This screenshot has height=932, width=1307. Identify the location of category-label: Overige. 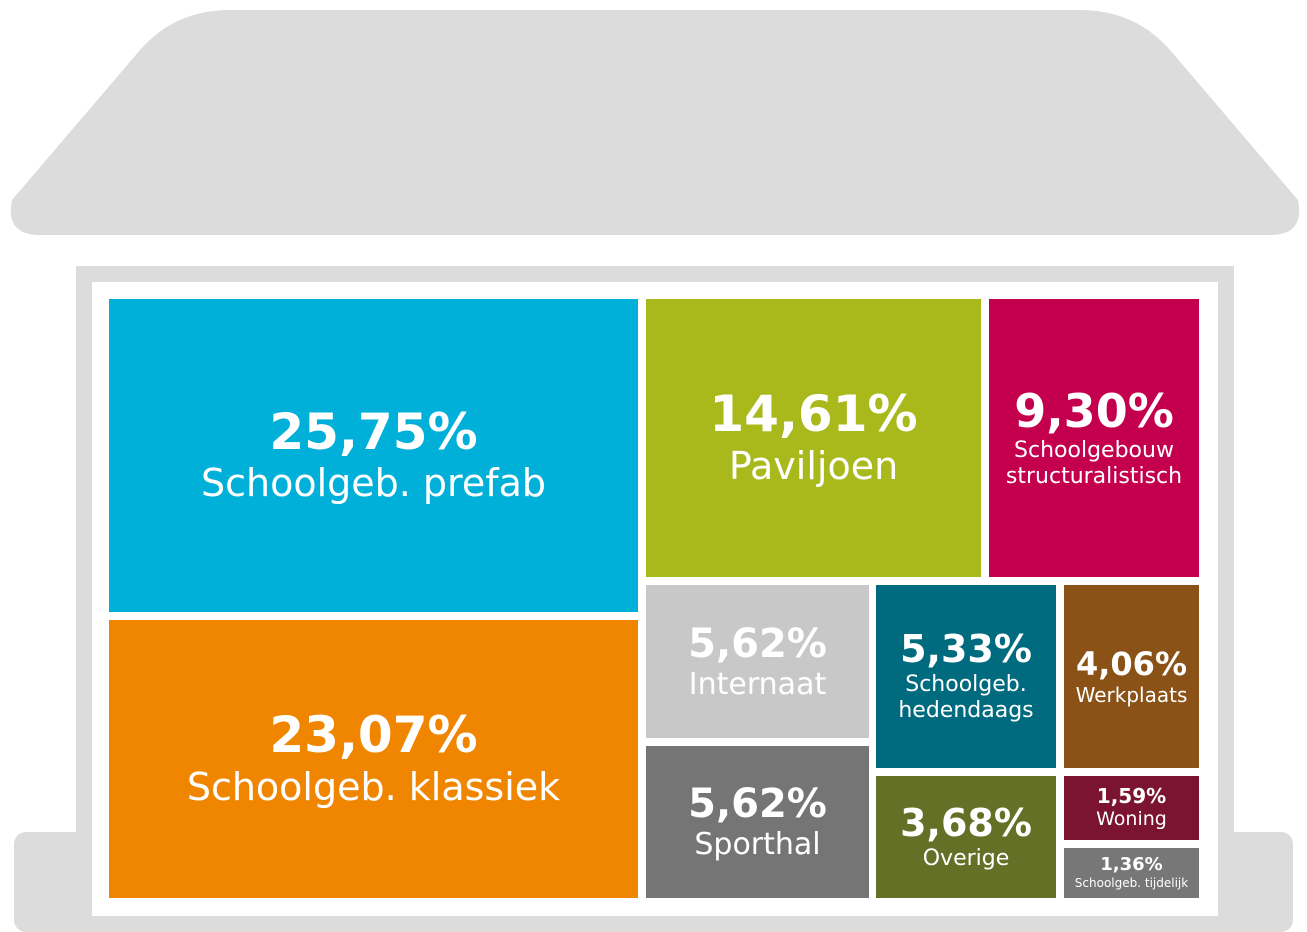
(966, 858).